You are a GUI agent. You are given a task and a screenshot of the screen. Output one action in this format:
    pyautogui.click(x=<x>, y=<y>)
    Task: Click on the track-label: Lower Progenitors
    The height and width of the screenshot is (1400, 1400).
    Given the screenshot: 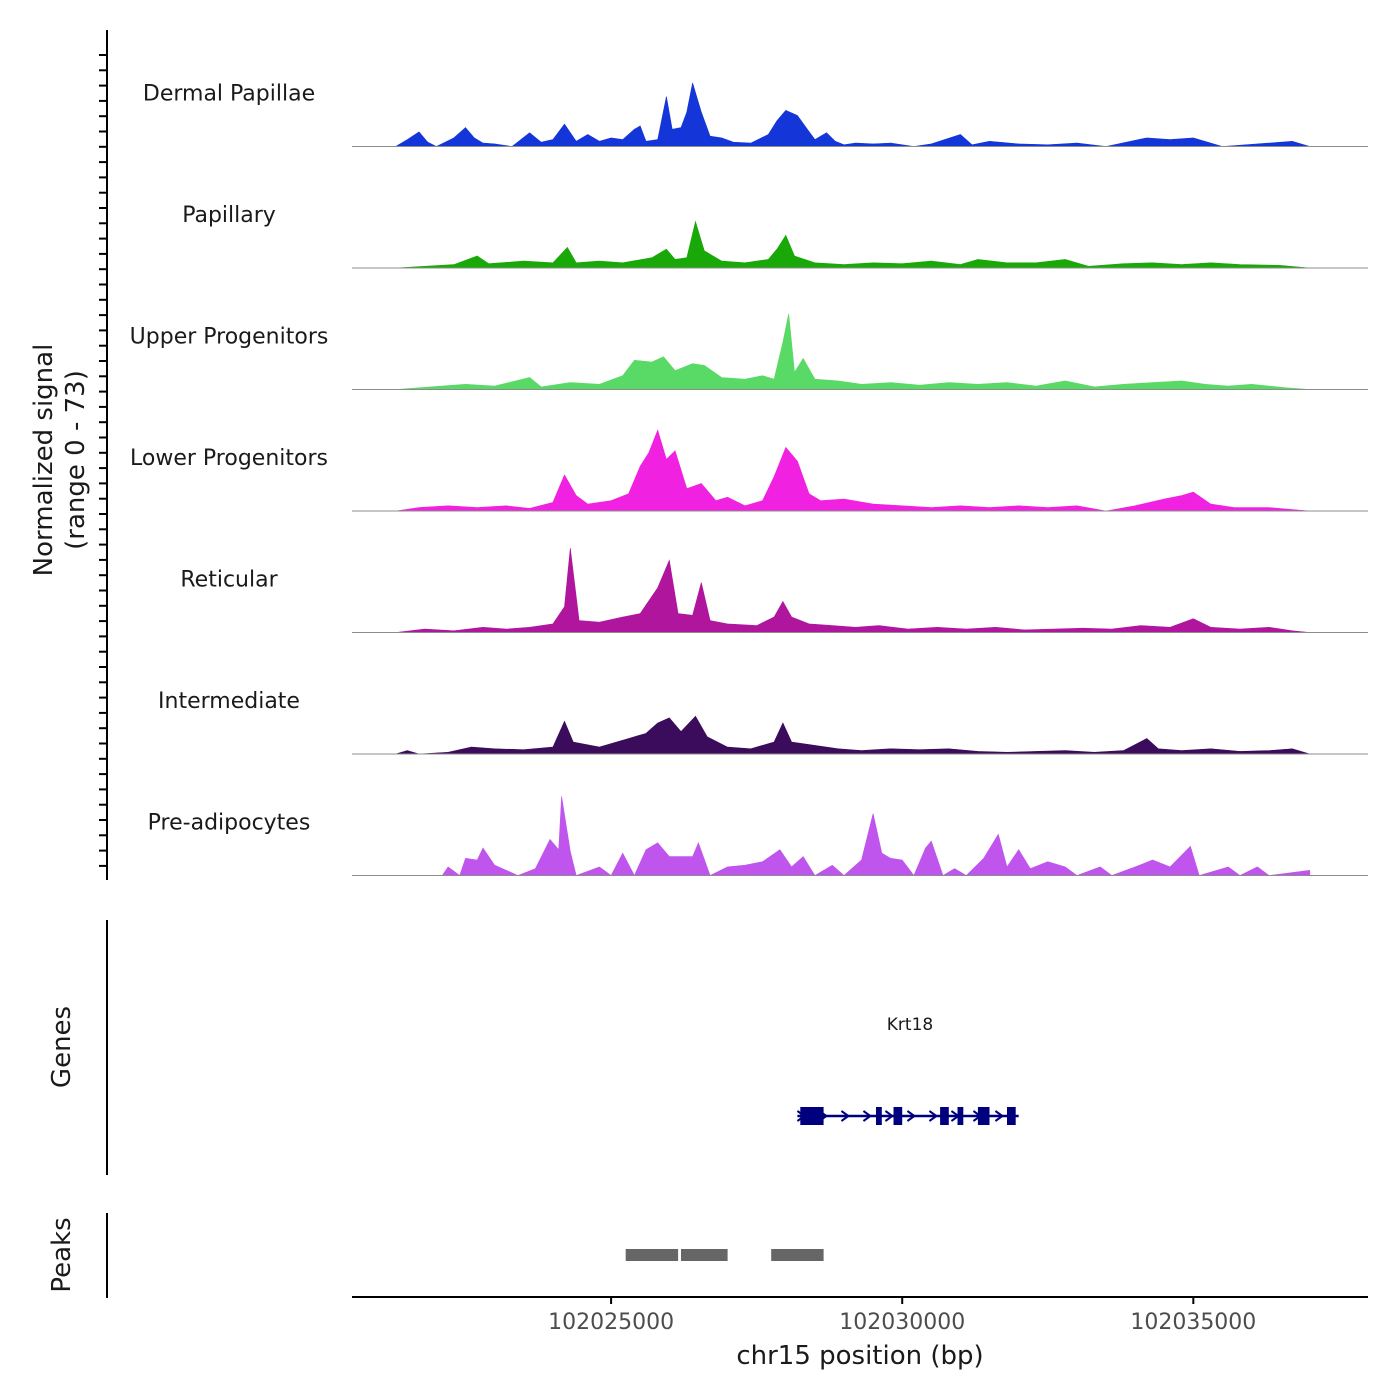 What is the action you would take?
    pyautogui.click(x=229, y=458)
    